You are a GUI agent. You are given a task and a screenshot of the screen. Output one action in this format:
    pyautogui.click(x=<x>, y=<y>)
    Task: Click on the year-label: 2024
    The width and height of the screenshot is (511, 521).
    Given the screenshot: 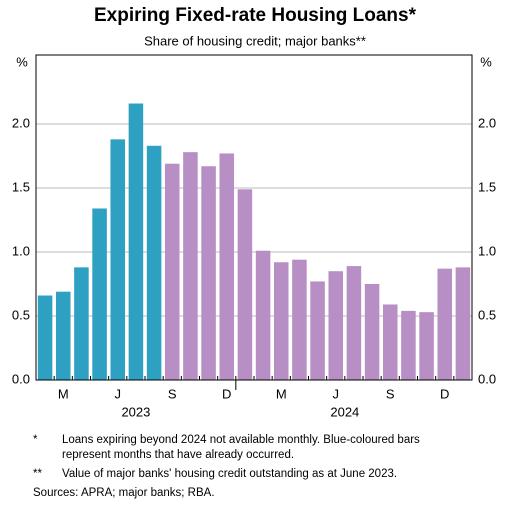 What is the action you would take?
    pyautogui.click(x=344, y=411)
    